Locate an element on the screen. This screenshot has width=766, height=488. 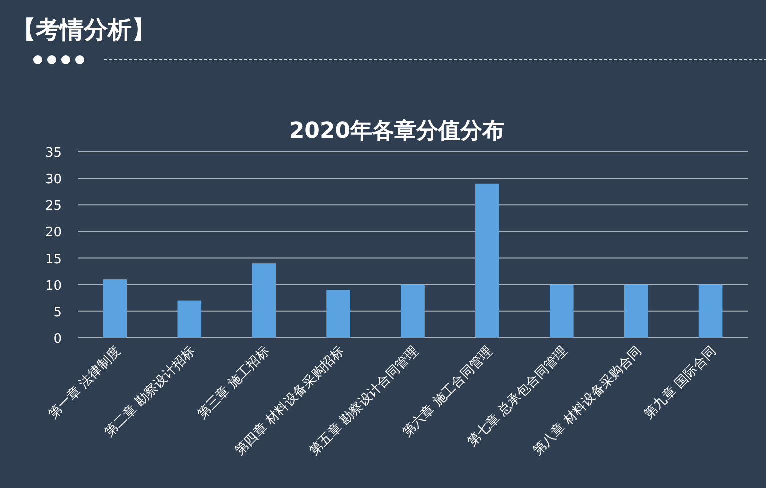
y-tick-label: 5 is located at coordinates (58, 312).